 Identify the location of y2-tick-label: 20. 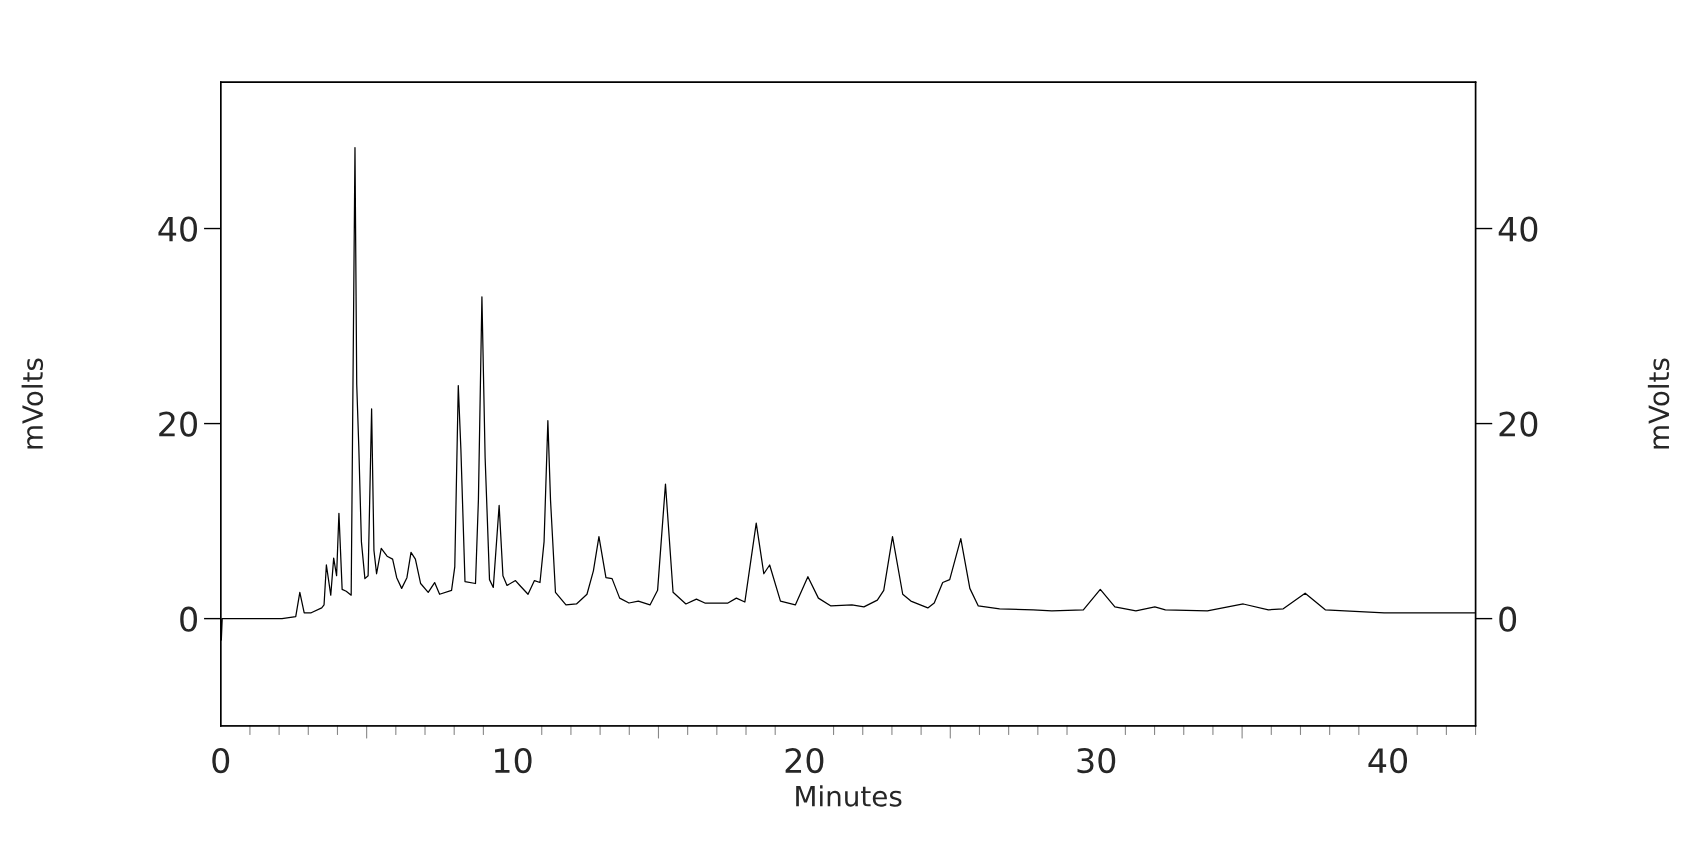
(1518, 424).